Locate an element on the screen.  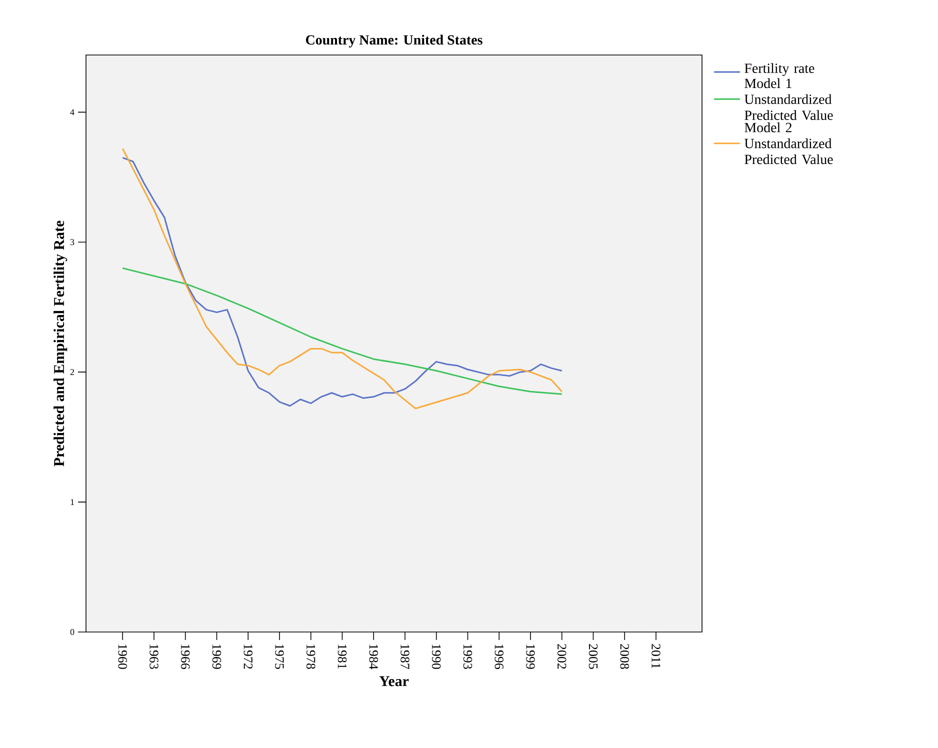
x-tick-label: 1996 is located at coordinates (499, 657).